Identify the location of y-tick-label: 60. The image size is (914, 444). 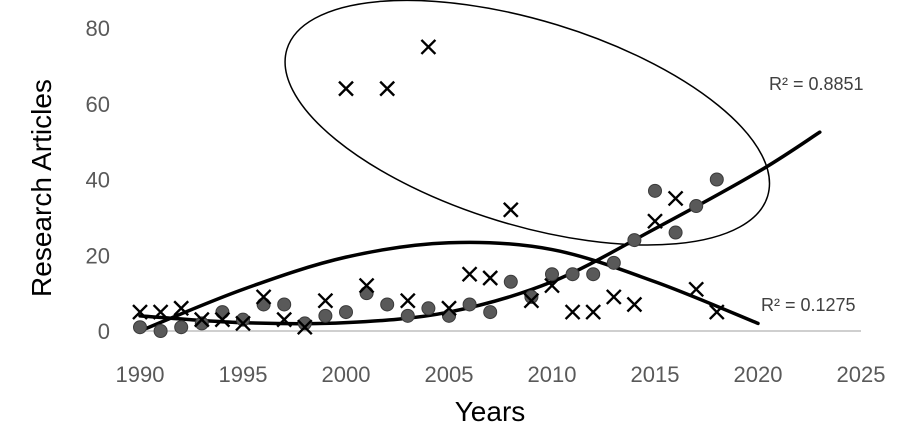
(98, 104).